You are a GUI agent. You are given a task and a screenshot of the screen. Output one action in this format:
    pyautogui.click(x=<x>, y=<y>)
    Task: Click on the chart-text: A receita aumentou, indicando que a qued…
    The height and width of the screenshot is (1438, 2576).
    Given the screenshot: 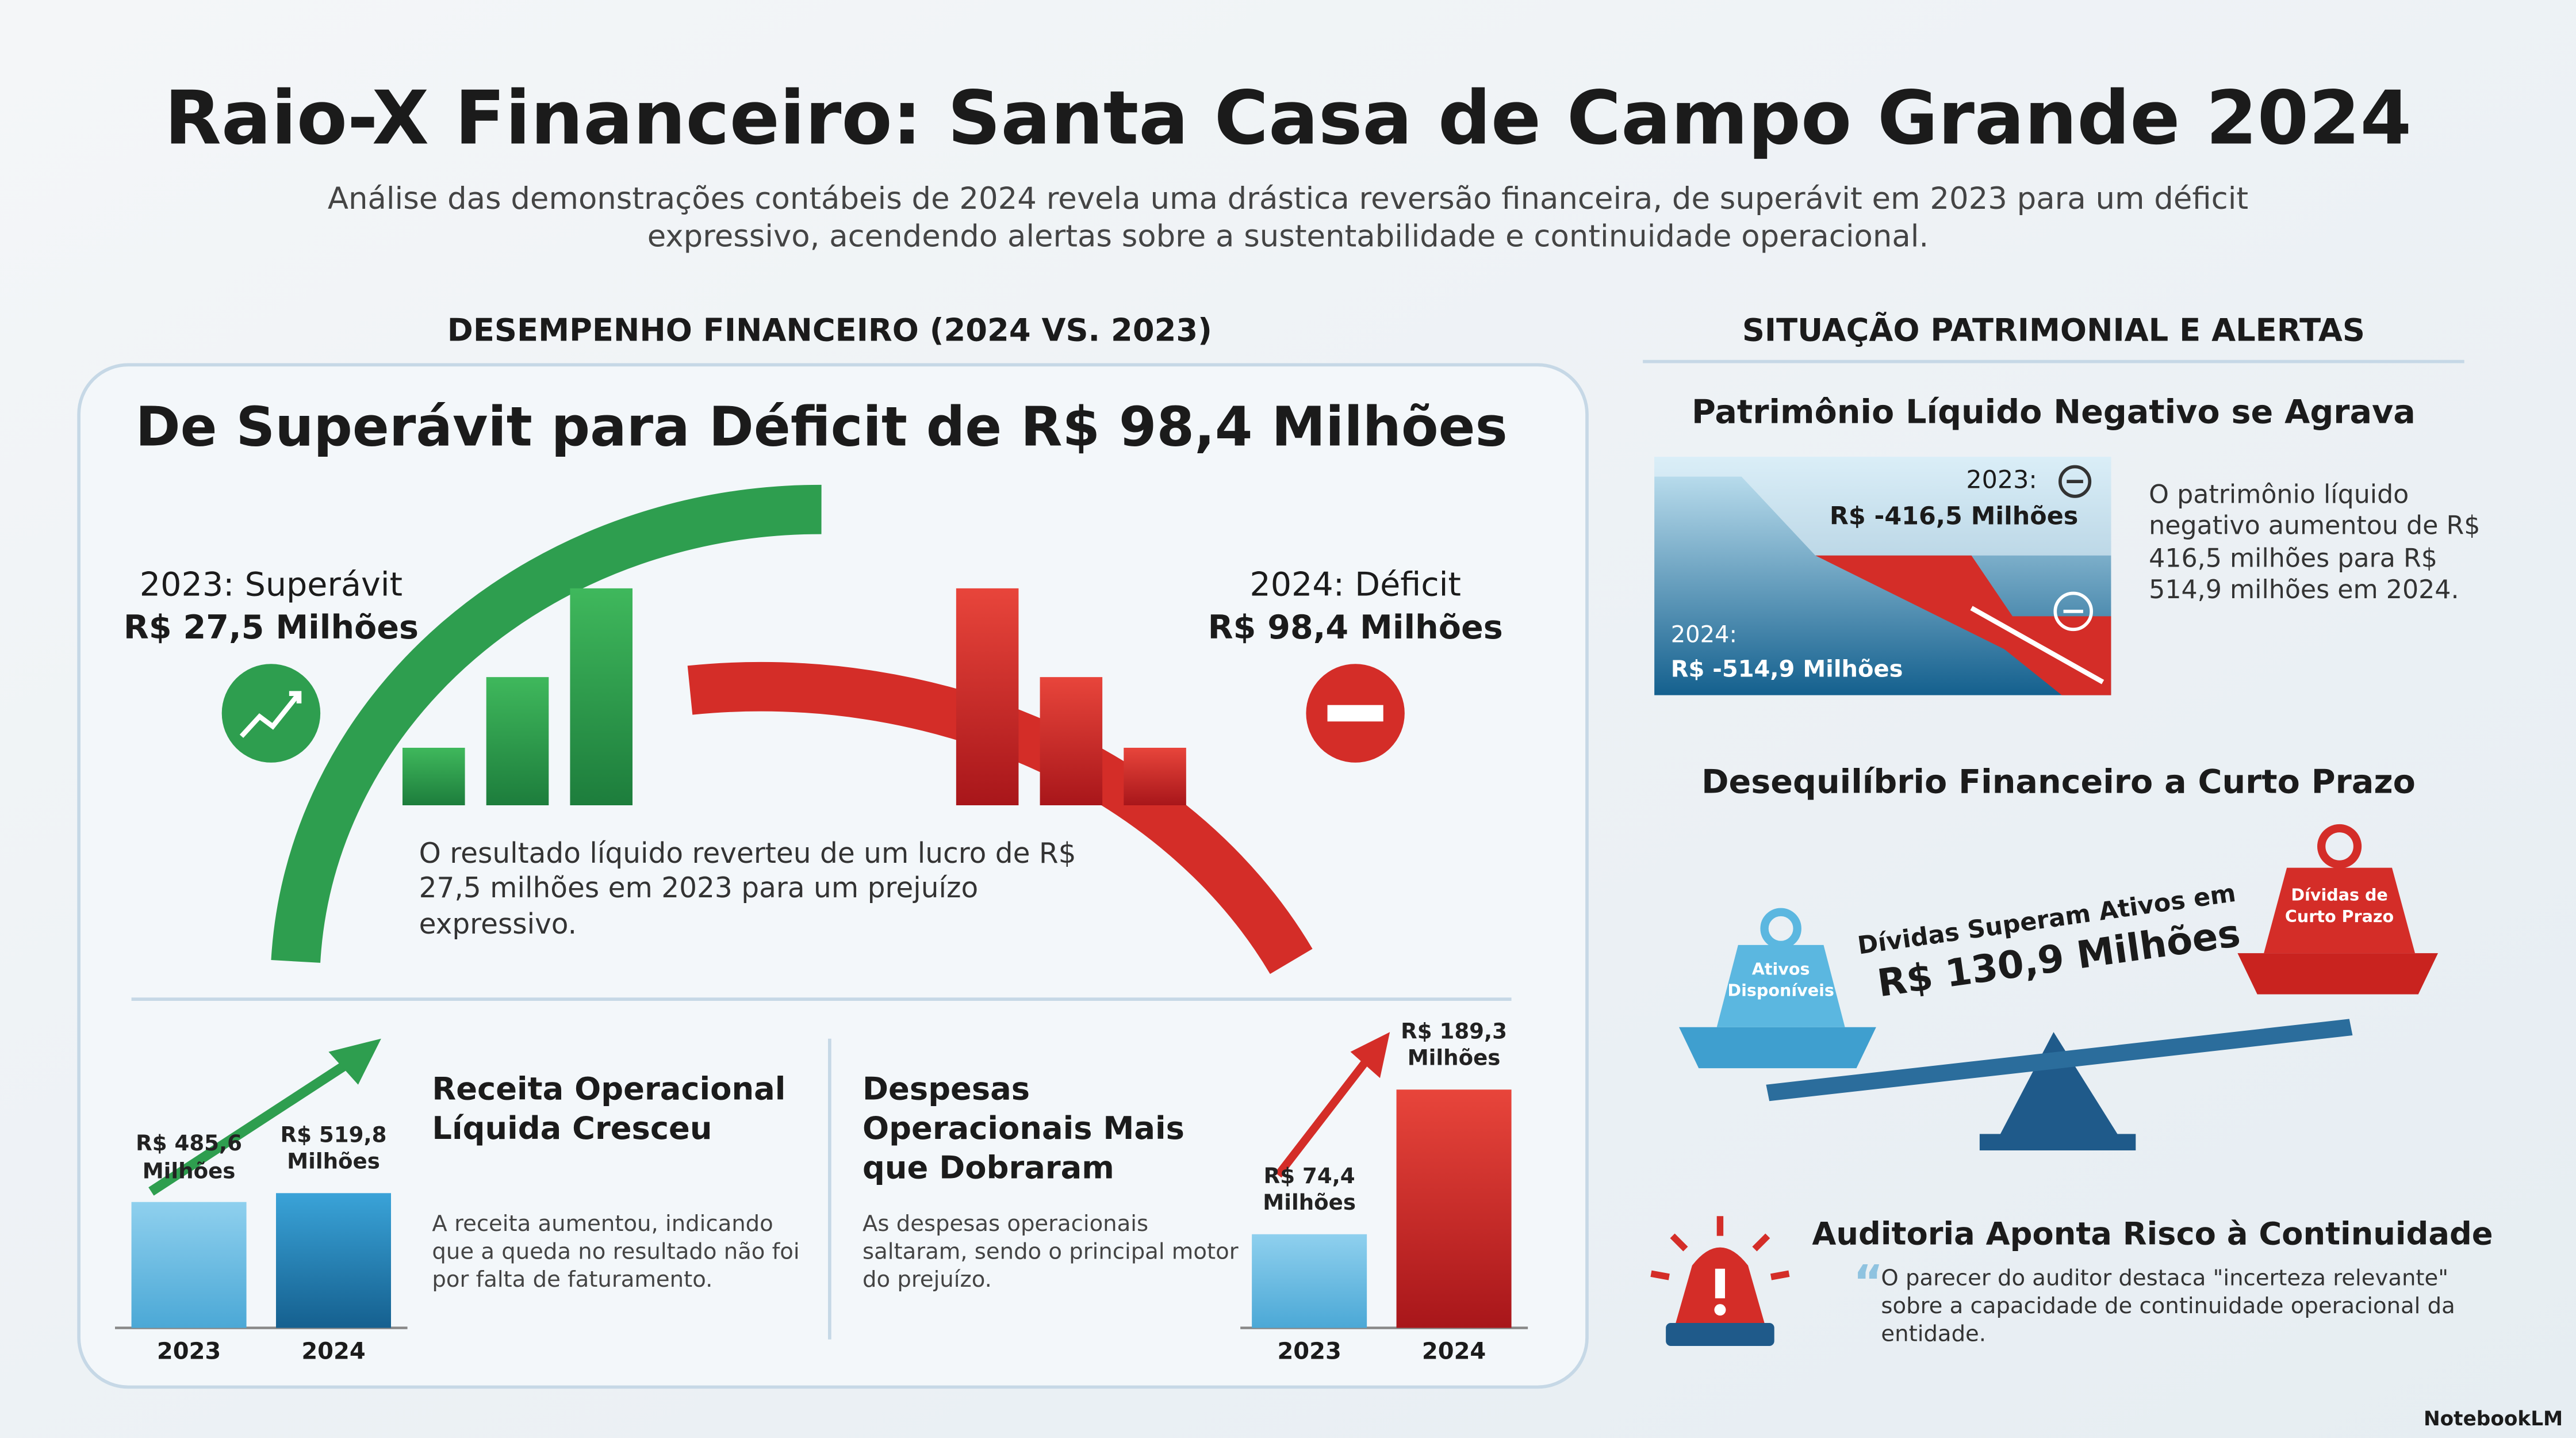 What is the action you would take?
    pyautogui.click(x=616, y=1252)
    